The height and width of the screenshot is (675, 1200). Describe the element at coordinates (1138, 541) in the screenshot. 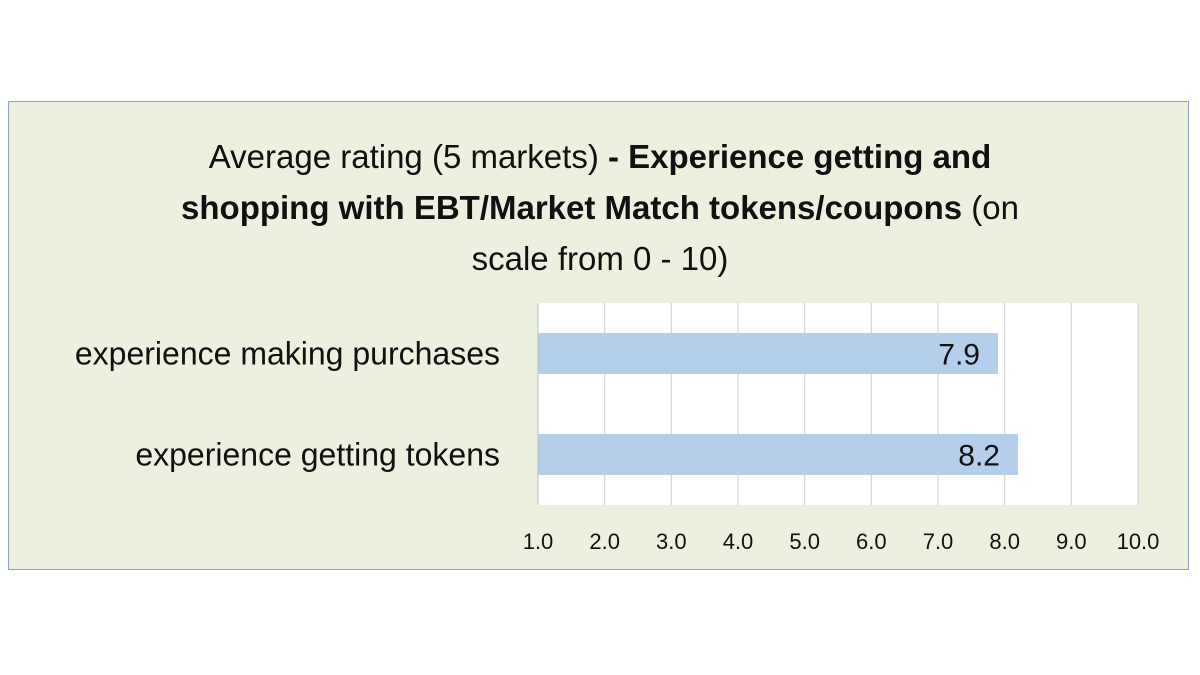

I see `x-tick-label: 10.0` at that location.